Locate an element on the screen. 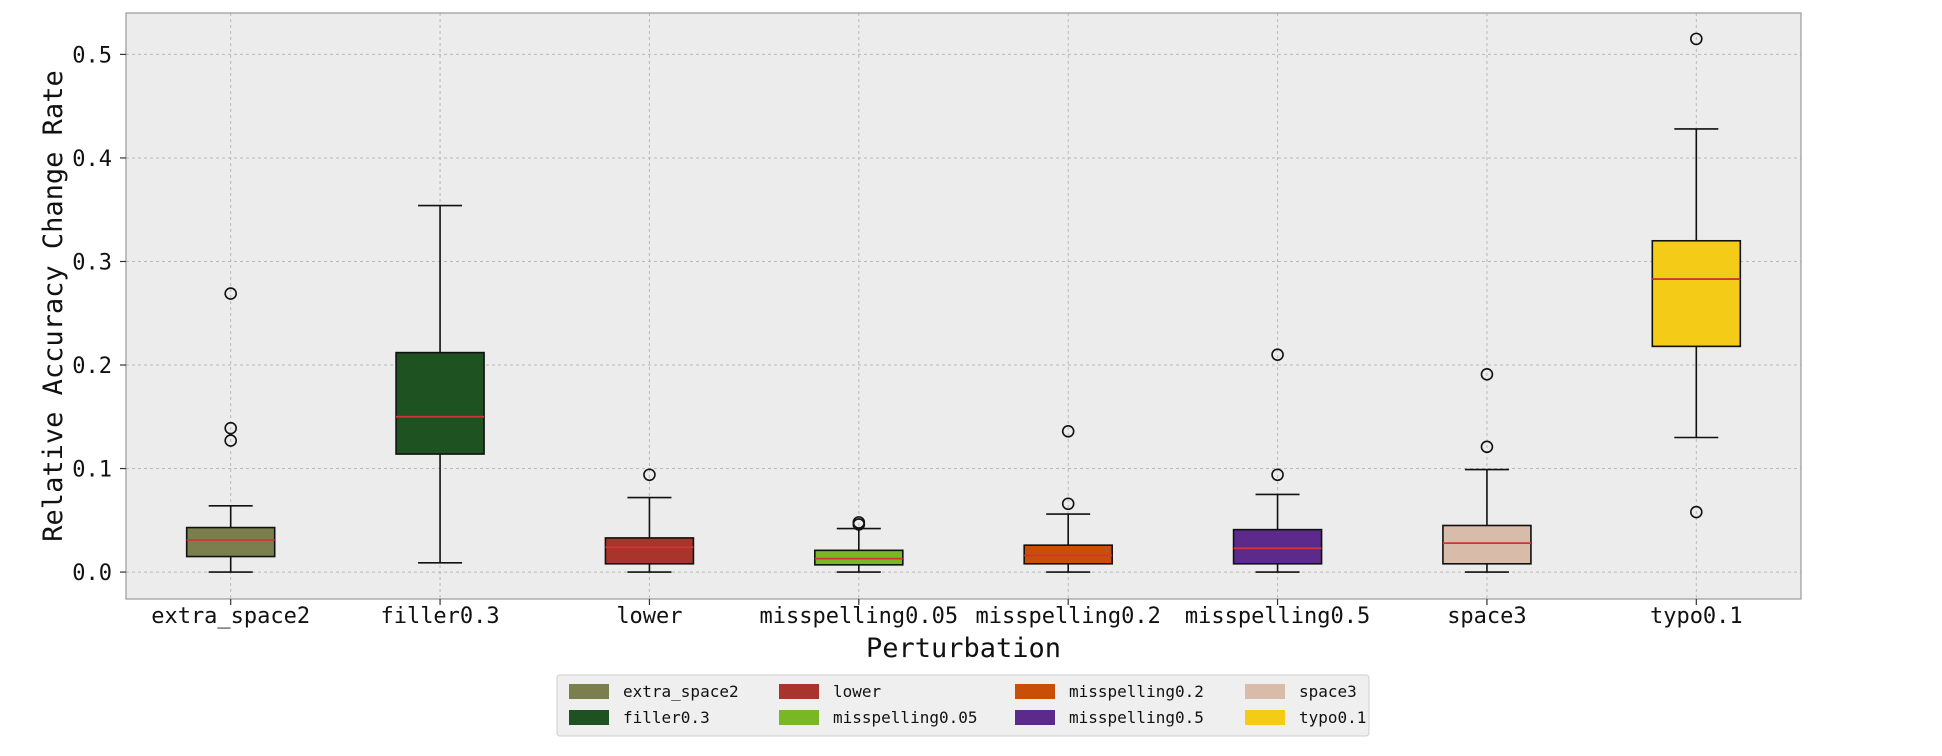  y-tick-label: 0.2 is located at coordinates (92, 366).